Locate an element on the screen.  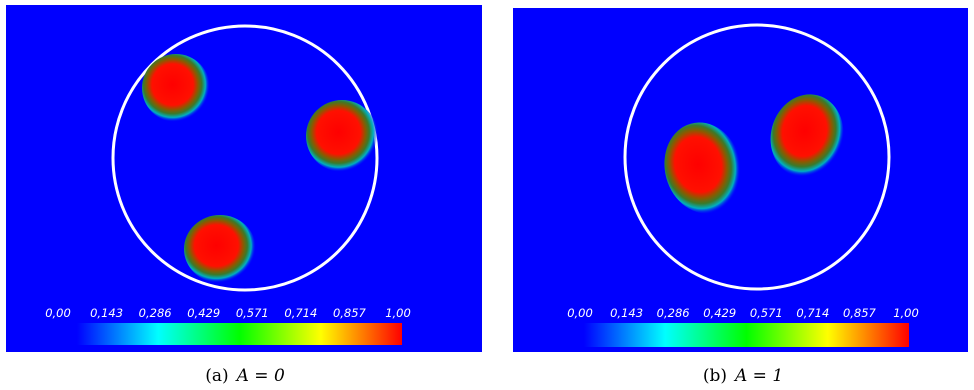
caption: (b) A = 1 is located at coordinates (743, 376).